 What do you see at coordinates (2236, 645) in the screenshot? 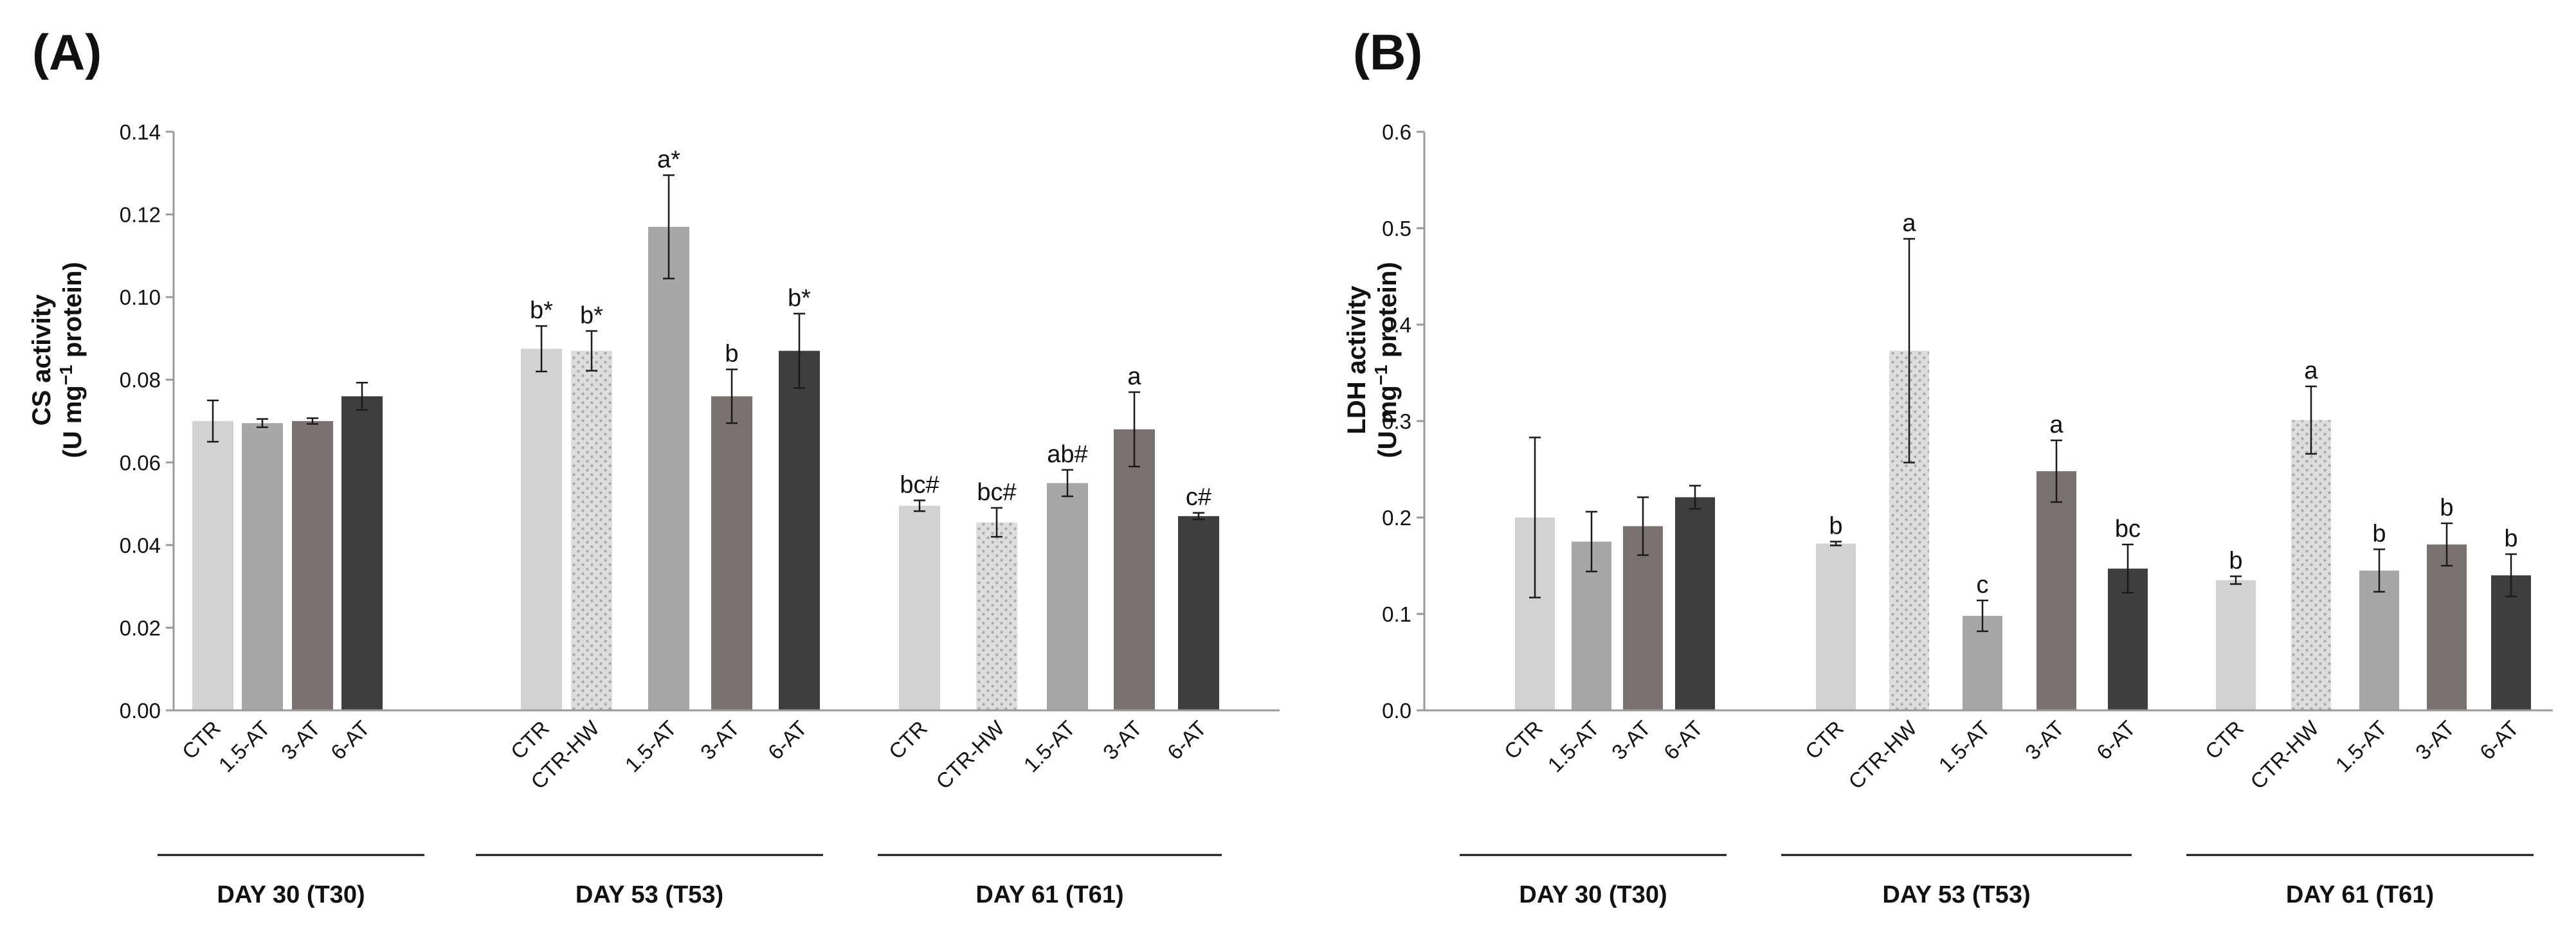
I see `panel-b-bar-t2-ctr` at bounding box center [2236, 645].